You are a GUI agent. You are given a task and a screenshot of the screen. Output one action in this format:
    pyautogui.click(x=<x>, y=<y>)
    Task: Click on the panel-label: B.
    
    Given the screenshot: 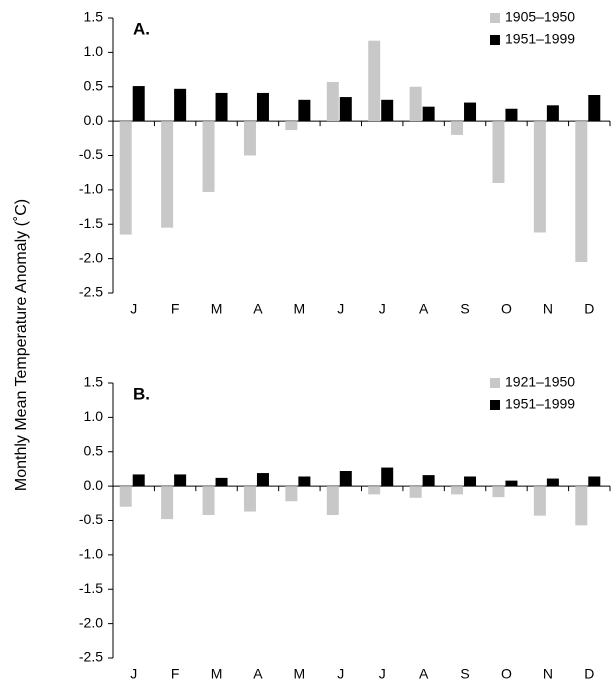 What is the action you would take?
    pyautogui.click(x=141, y=393)
    